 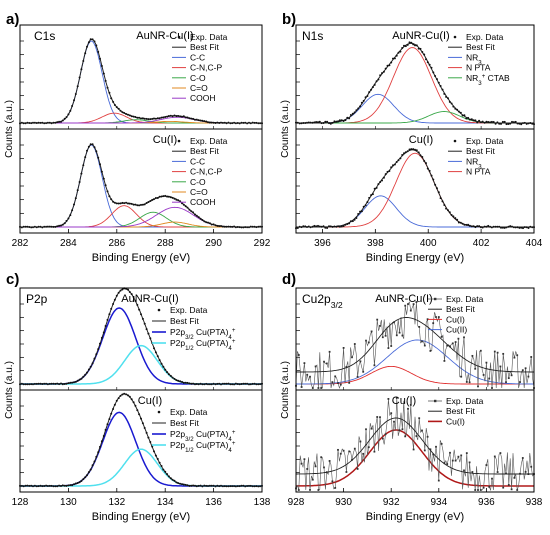 What do you see at coordinates (199, 88) in the screenshot?
I see `legend-label: C=O` at bounding box center [199, 88].